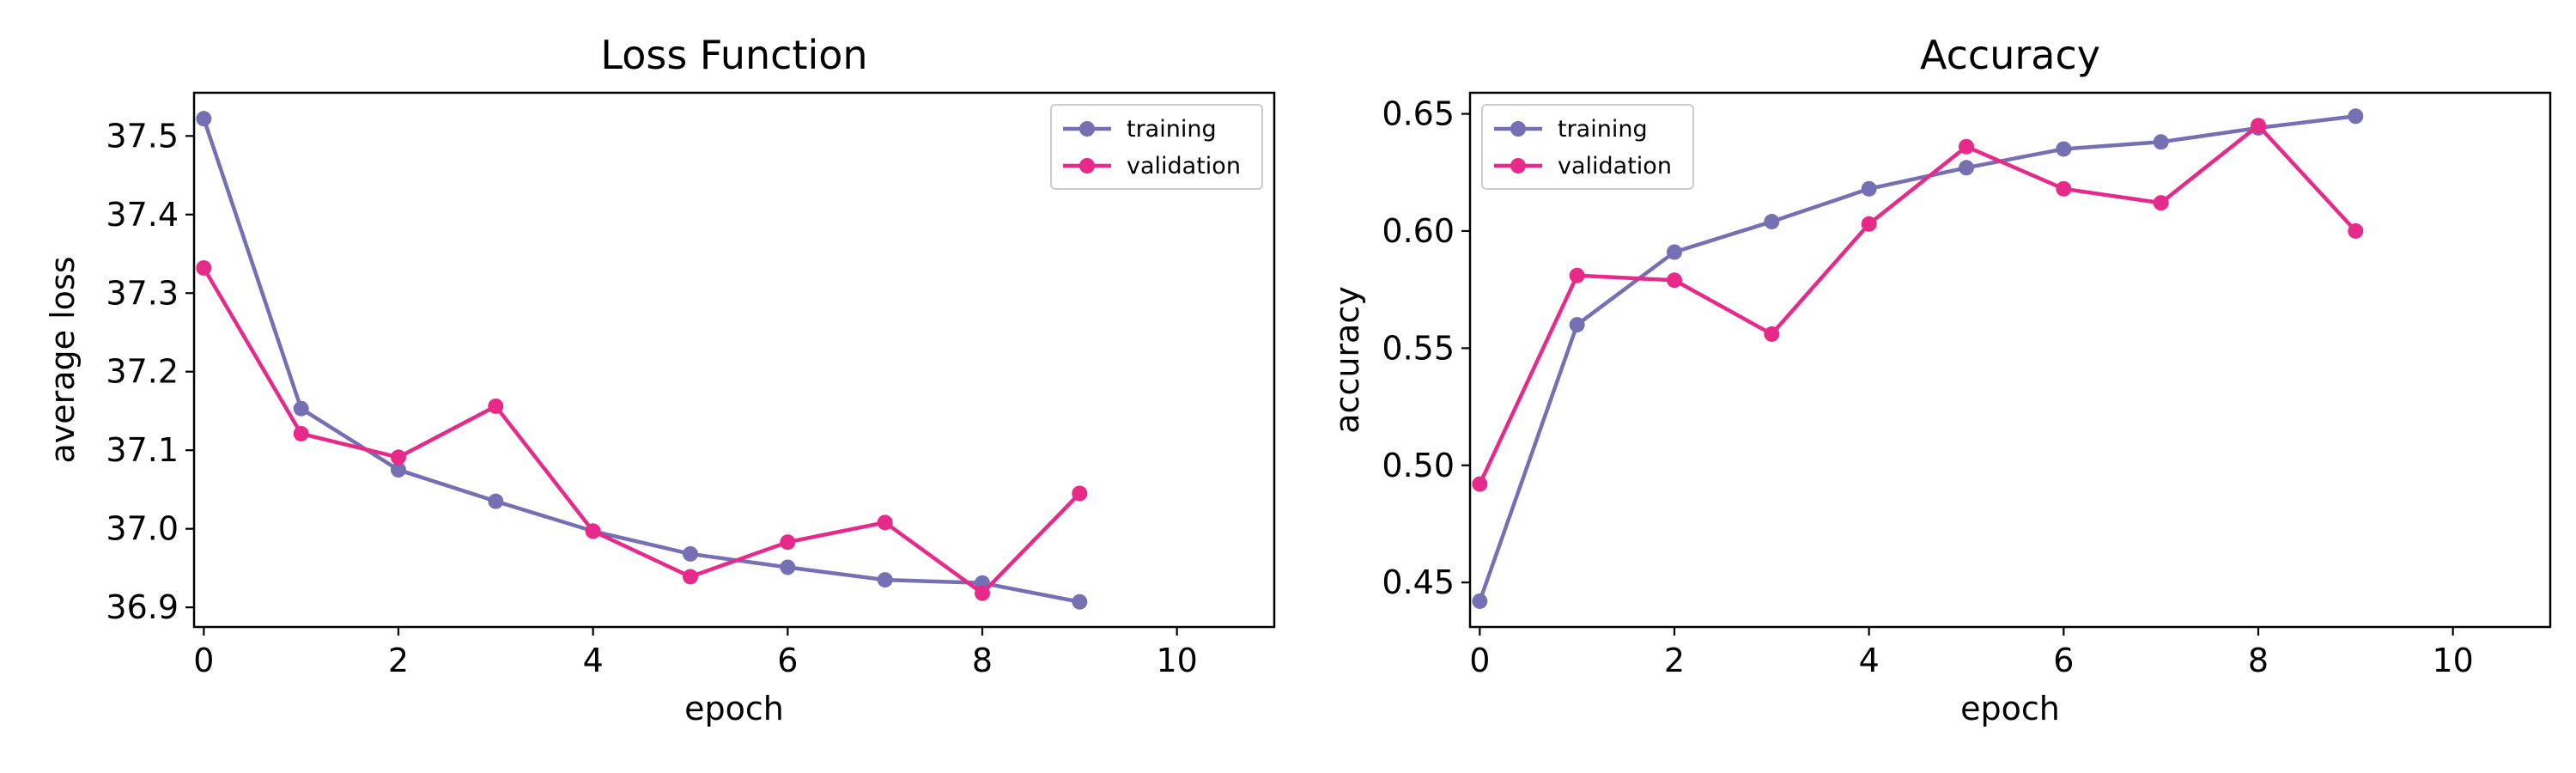  I want to click on y-tick-label: 0.65, so click(1418, 114).